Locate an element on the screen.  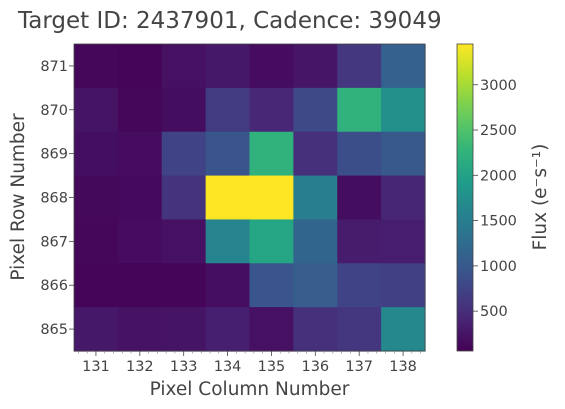
chart-title: Target ID: 2437901, Cadence: 39049 is located at coordinates (229, 21).